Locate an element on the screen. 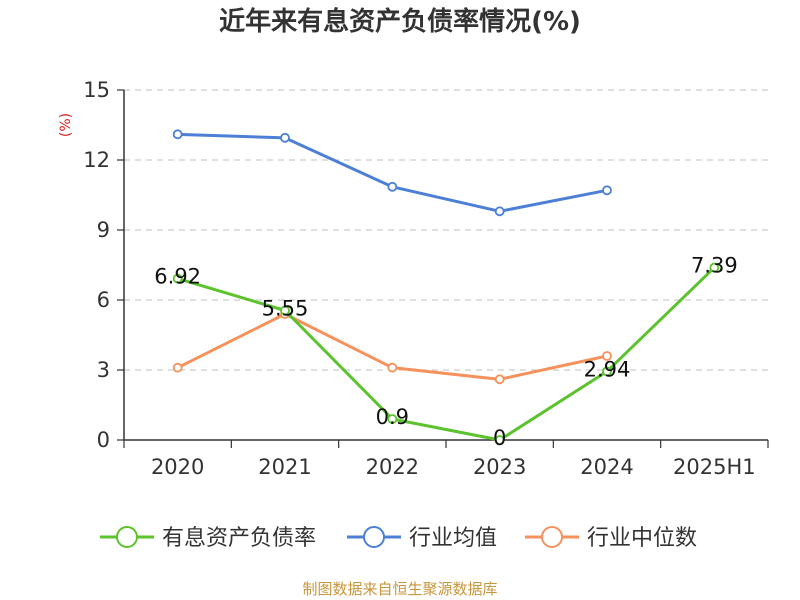 Image resolution: width=800 pixels, height=600 pixels. x-tick-label: 2024 is located at coordinates (606, 467).